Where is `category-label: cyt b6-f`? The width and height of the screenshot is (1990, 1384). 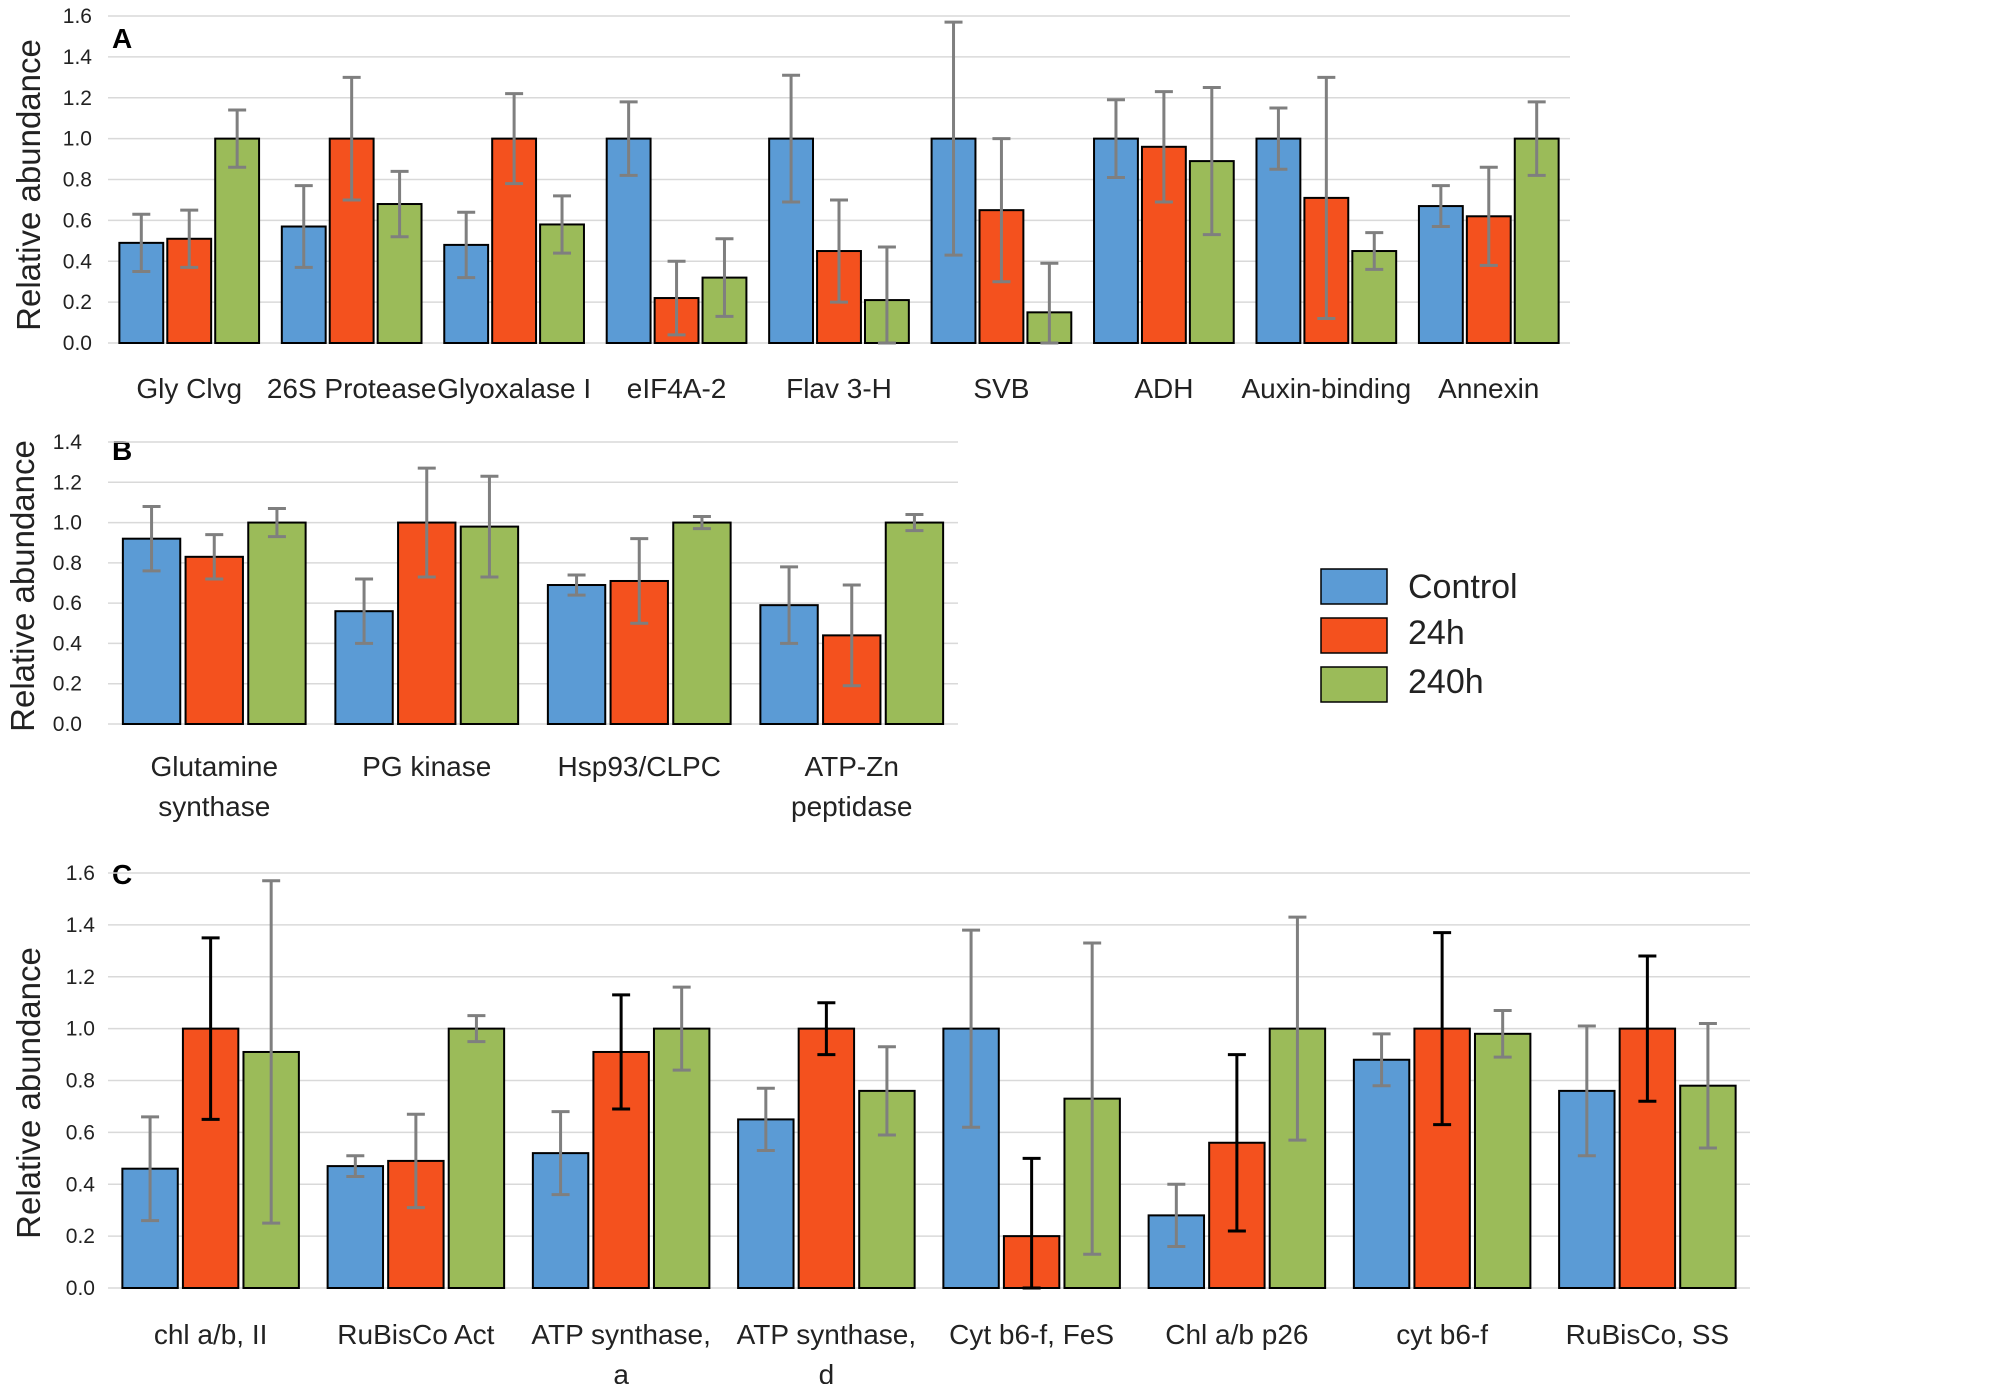
category-label: cyt b6-f is located at coordinates (1442, 1334).